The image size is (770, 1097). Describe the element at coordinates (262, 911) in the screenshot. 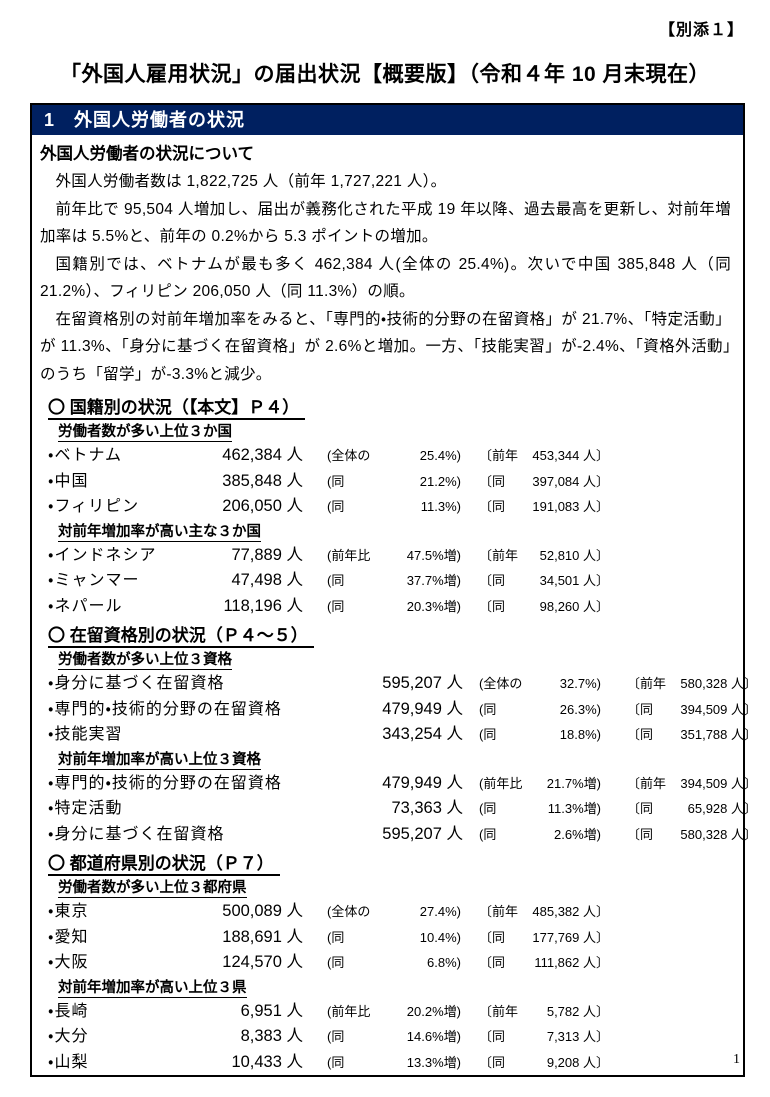

I see `row-count: 500,089 人` at that location.